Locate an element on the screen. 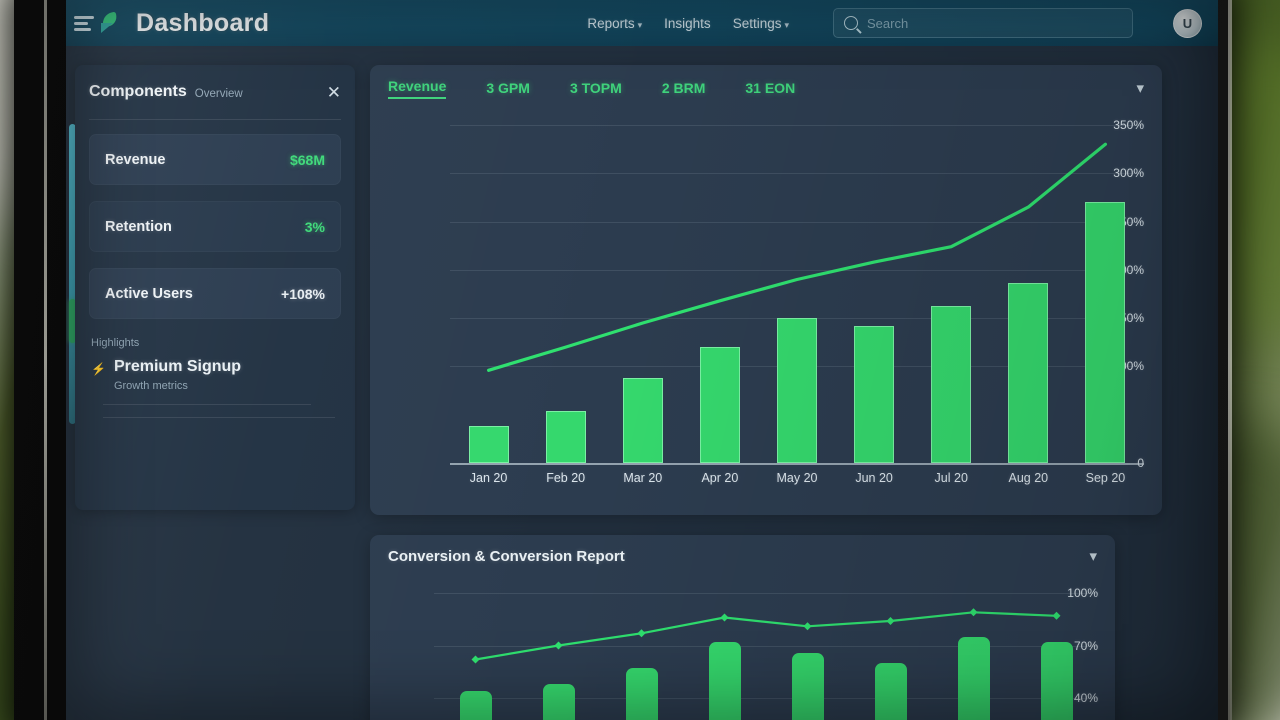 The height and width of the screenshot is (720, 1280). avatar: U is located at coordinates (1187, 23).